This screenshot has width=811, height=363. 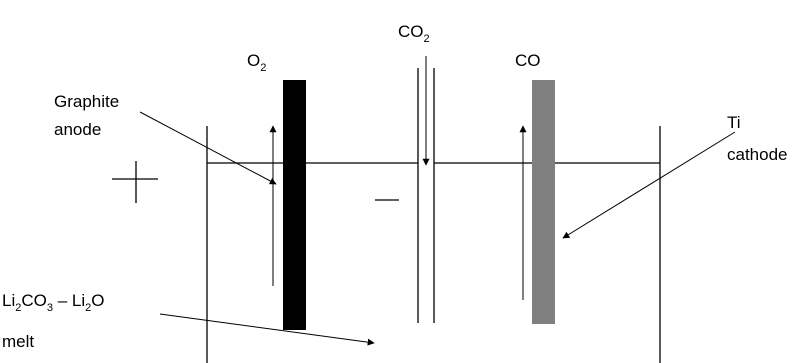 What do you see at coordinates (267, 329) in the screenshot?
I see `melt-pointer` at bounding box center [267, 329].